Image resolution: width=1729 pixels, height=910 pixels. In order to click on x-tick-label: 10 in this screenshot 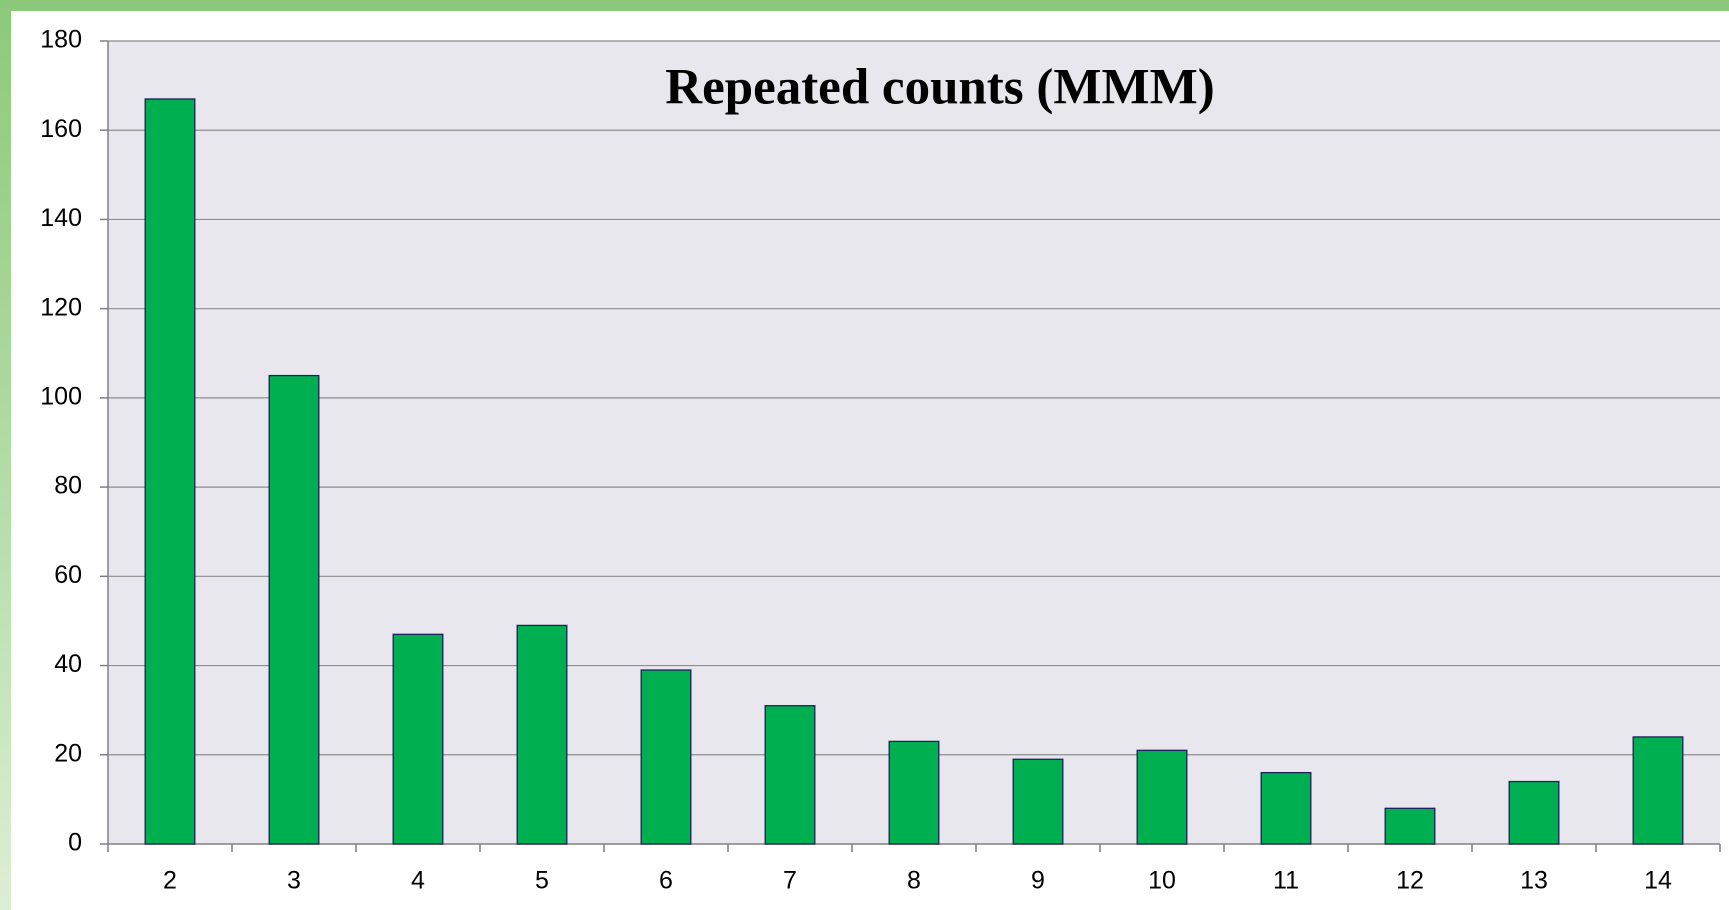, I will do `click(1162, 881)`.